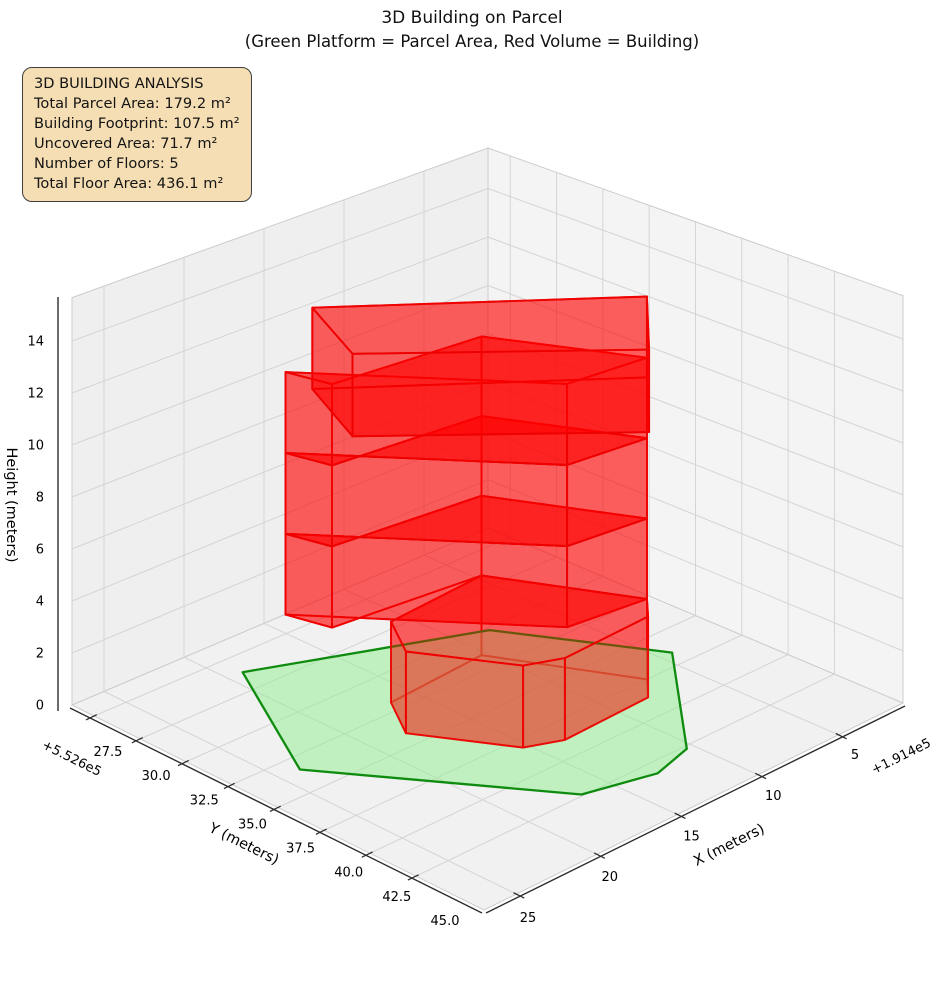 The image size is (944, 992). I want to click on z-tick-label: 2, so click(40, 654).